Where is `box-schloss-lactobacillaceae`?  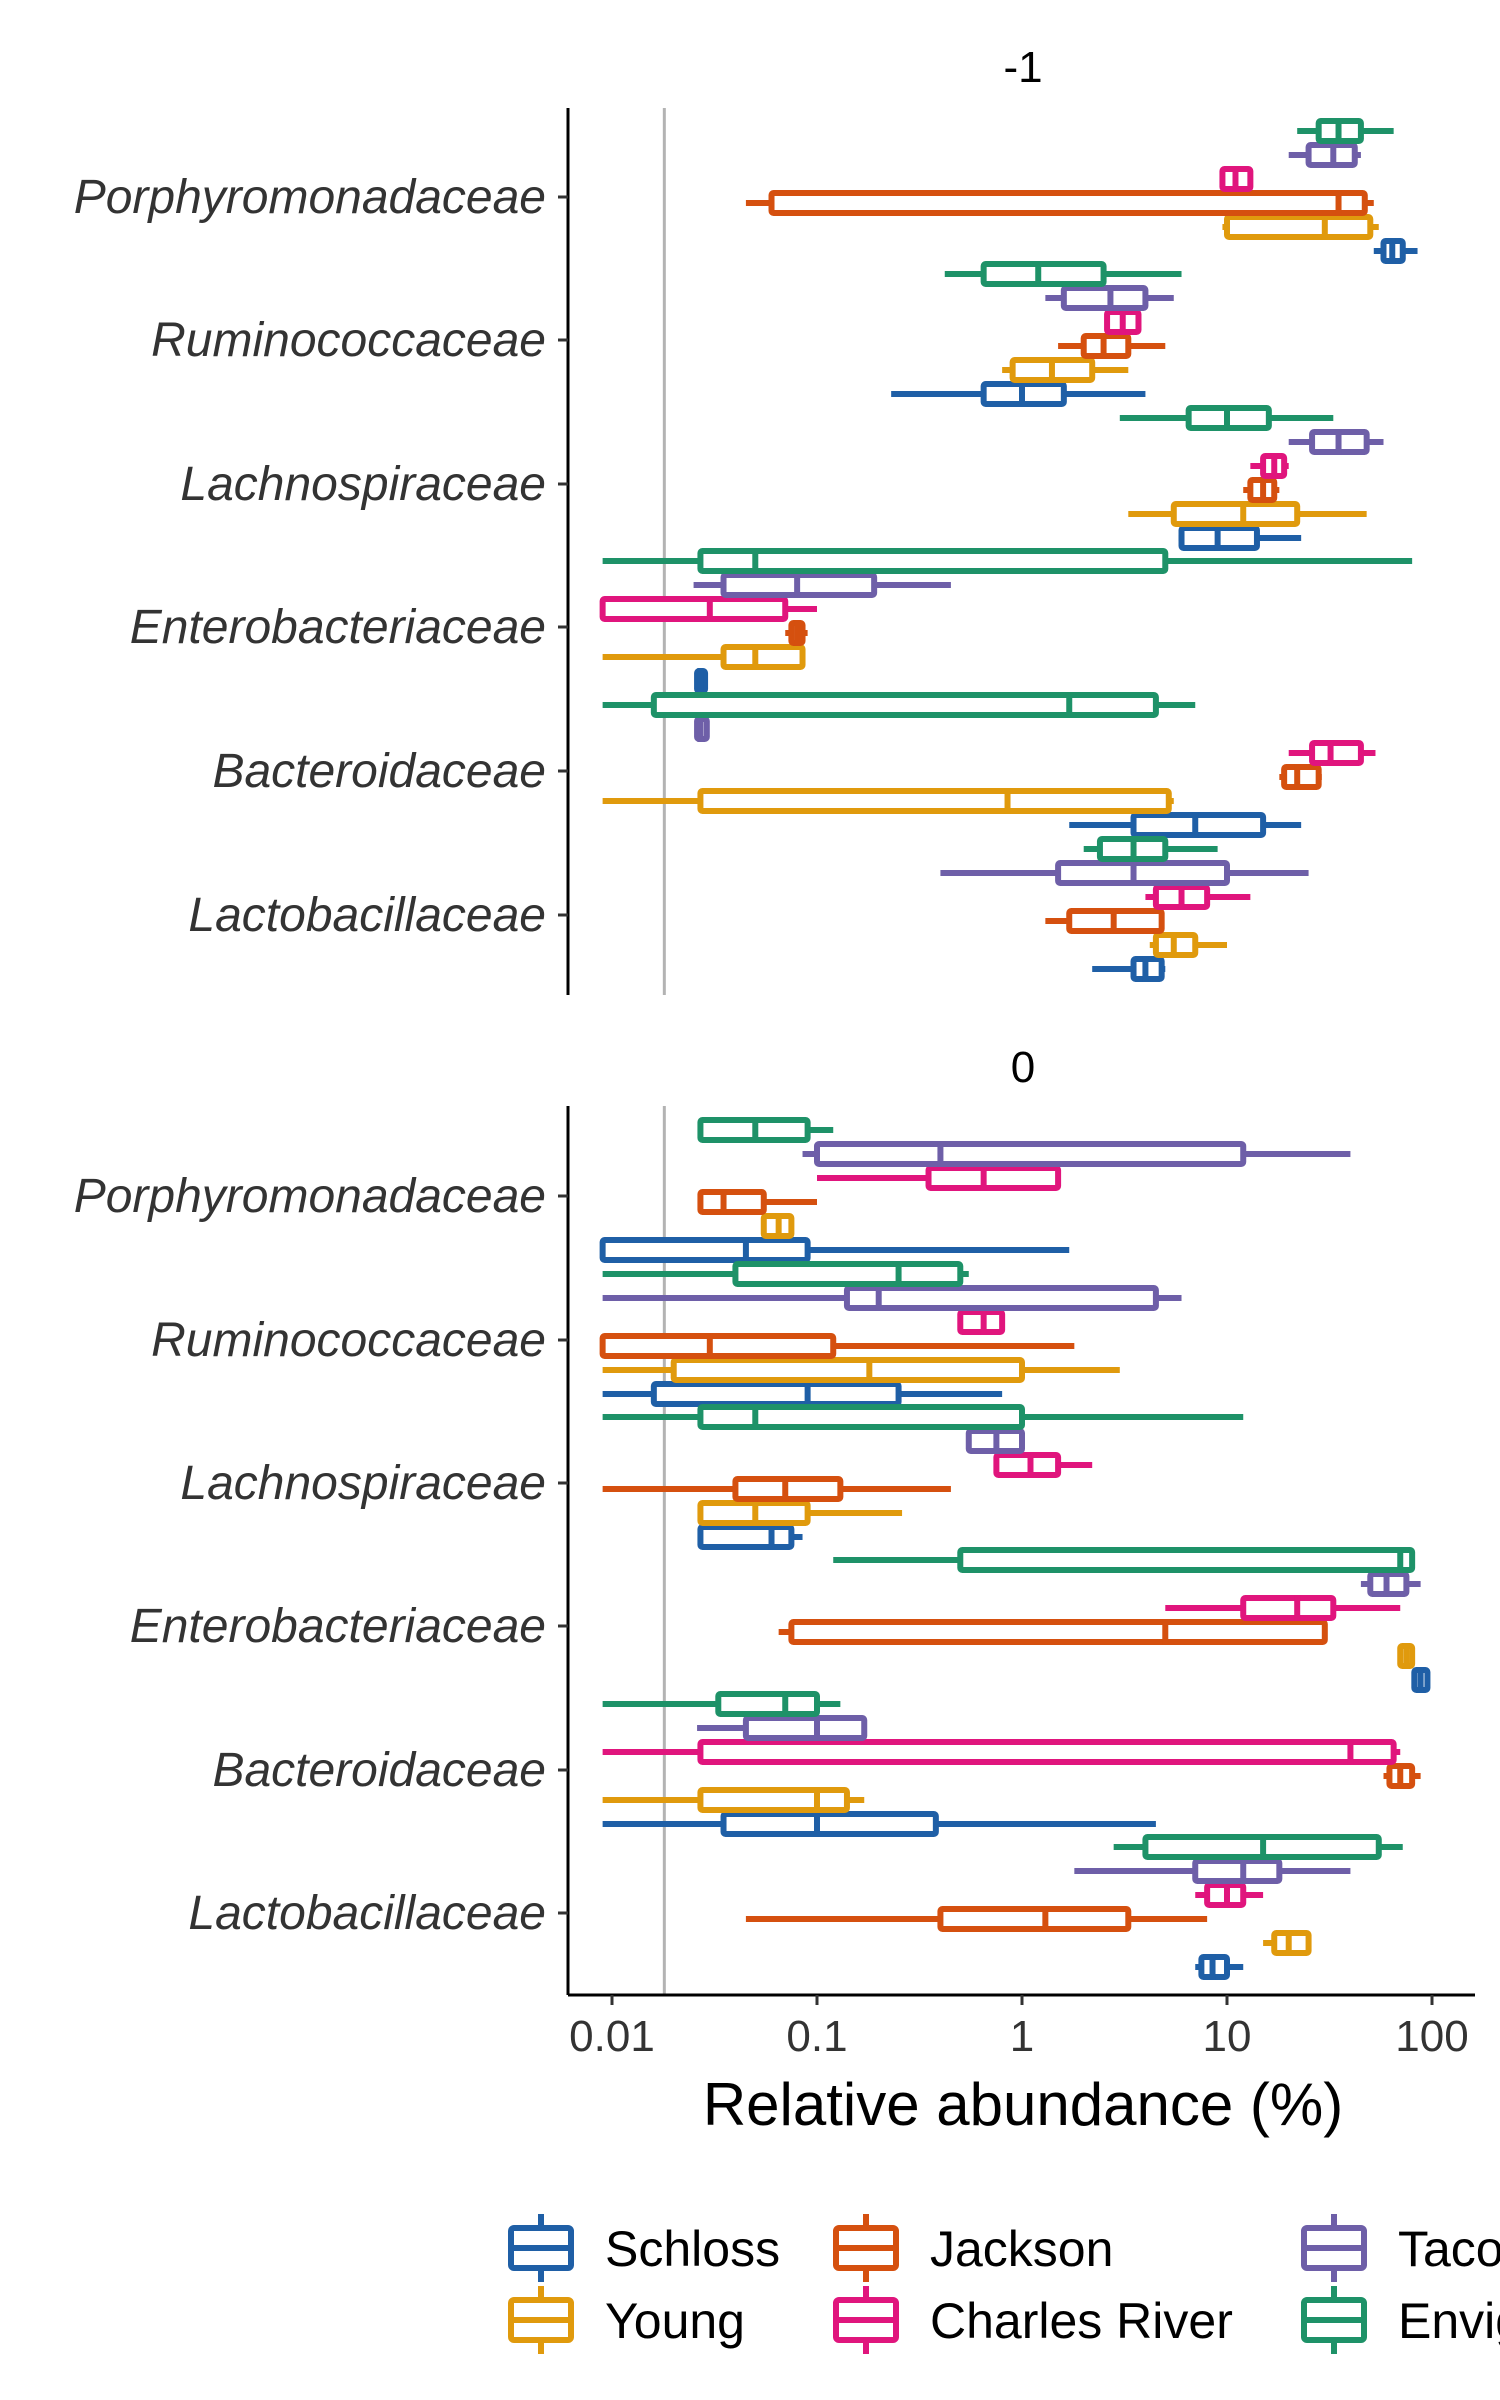 box-schloss-lactobacillaceae is located at coordinates (1129, 969).